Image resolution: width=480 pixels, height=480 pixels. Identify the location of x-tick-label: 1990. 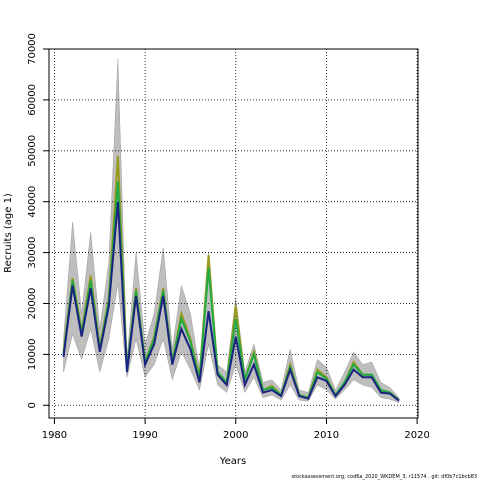
(144, 435).